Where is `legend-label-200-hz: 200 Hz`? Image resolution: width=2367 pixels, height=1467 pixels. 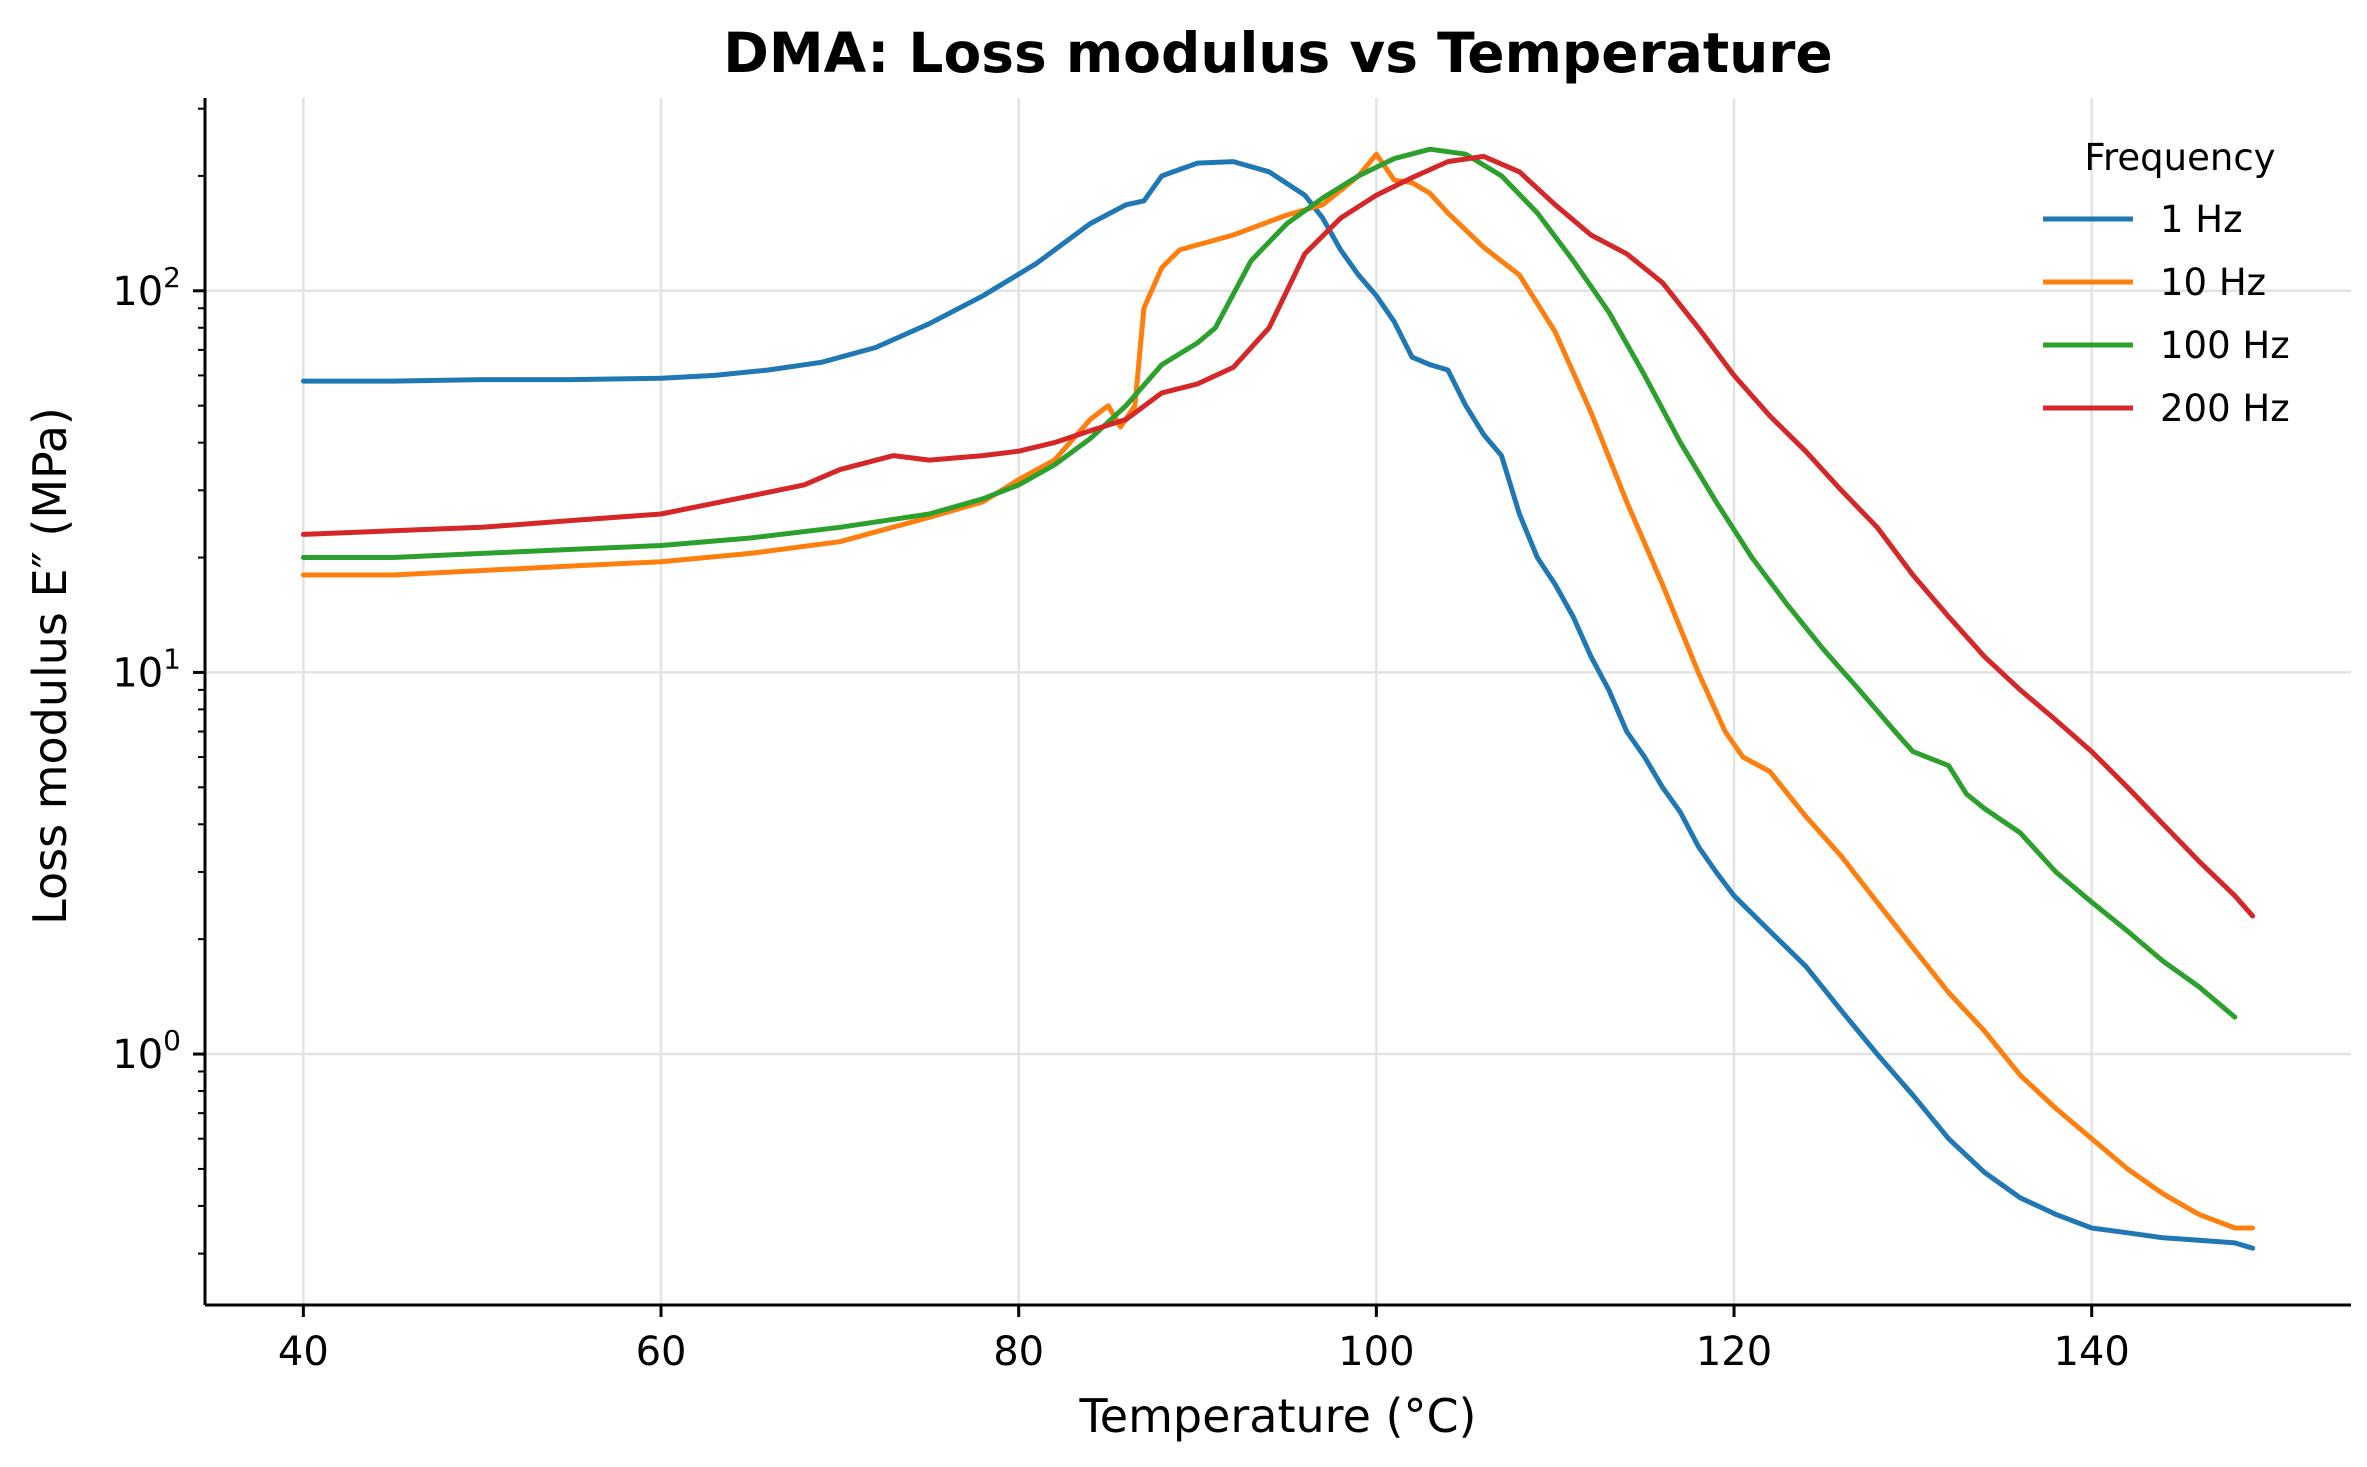 legend-label-200-hz: 200 Hz is located at coordinates (2225, 408).